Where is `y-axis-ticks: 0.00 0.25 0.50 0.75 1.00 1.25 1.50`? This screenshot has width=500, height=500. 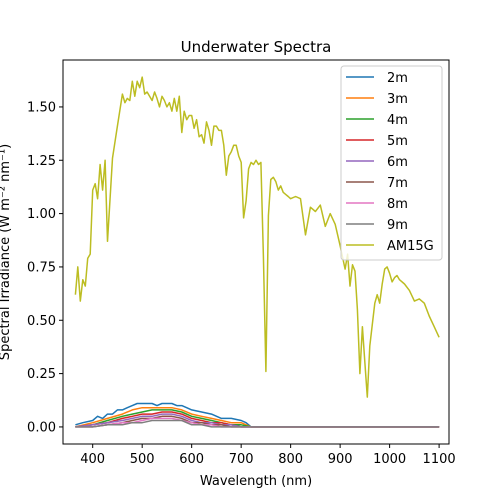
y-axis-ticks: 0.00 0.25 0.50 0.75 1.00 1.25 1.50 is located at coordinates (45, 267).